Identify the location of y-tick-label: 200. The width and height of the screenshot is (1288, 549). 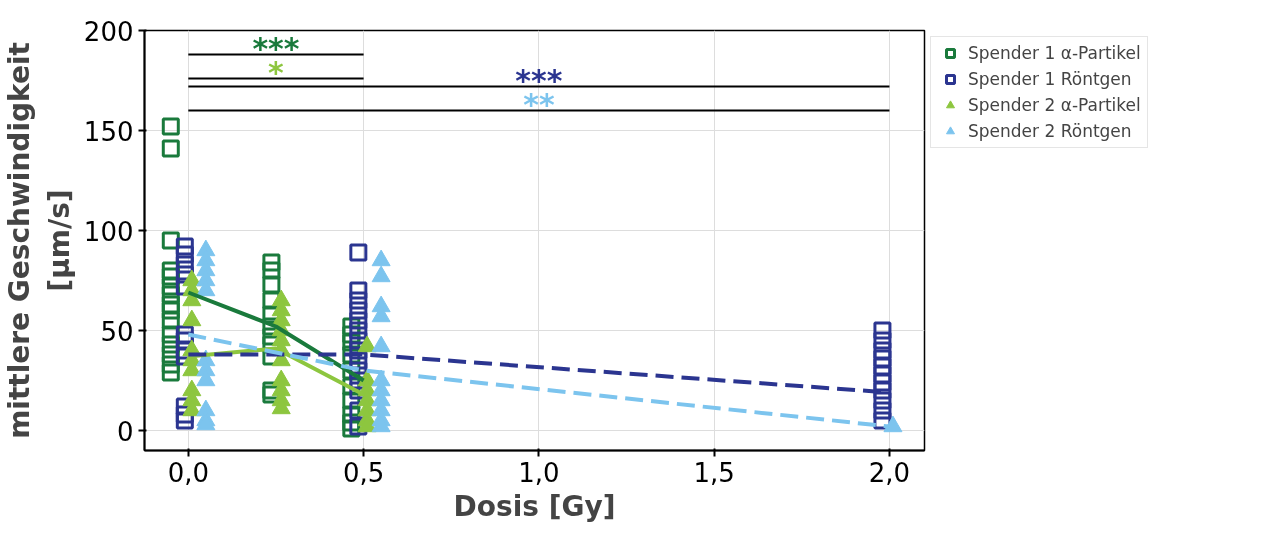
(108, 31).